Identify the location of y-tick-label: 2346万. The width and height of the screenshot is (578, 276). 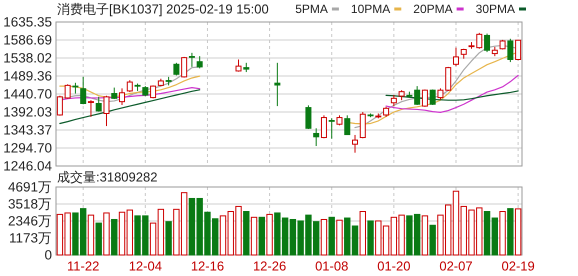
(30, 220).